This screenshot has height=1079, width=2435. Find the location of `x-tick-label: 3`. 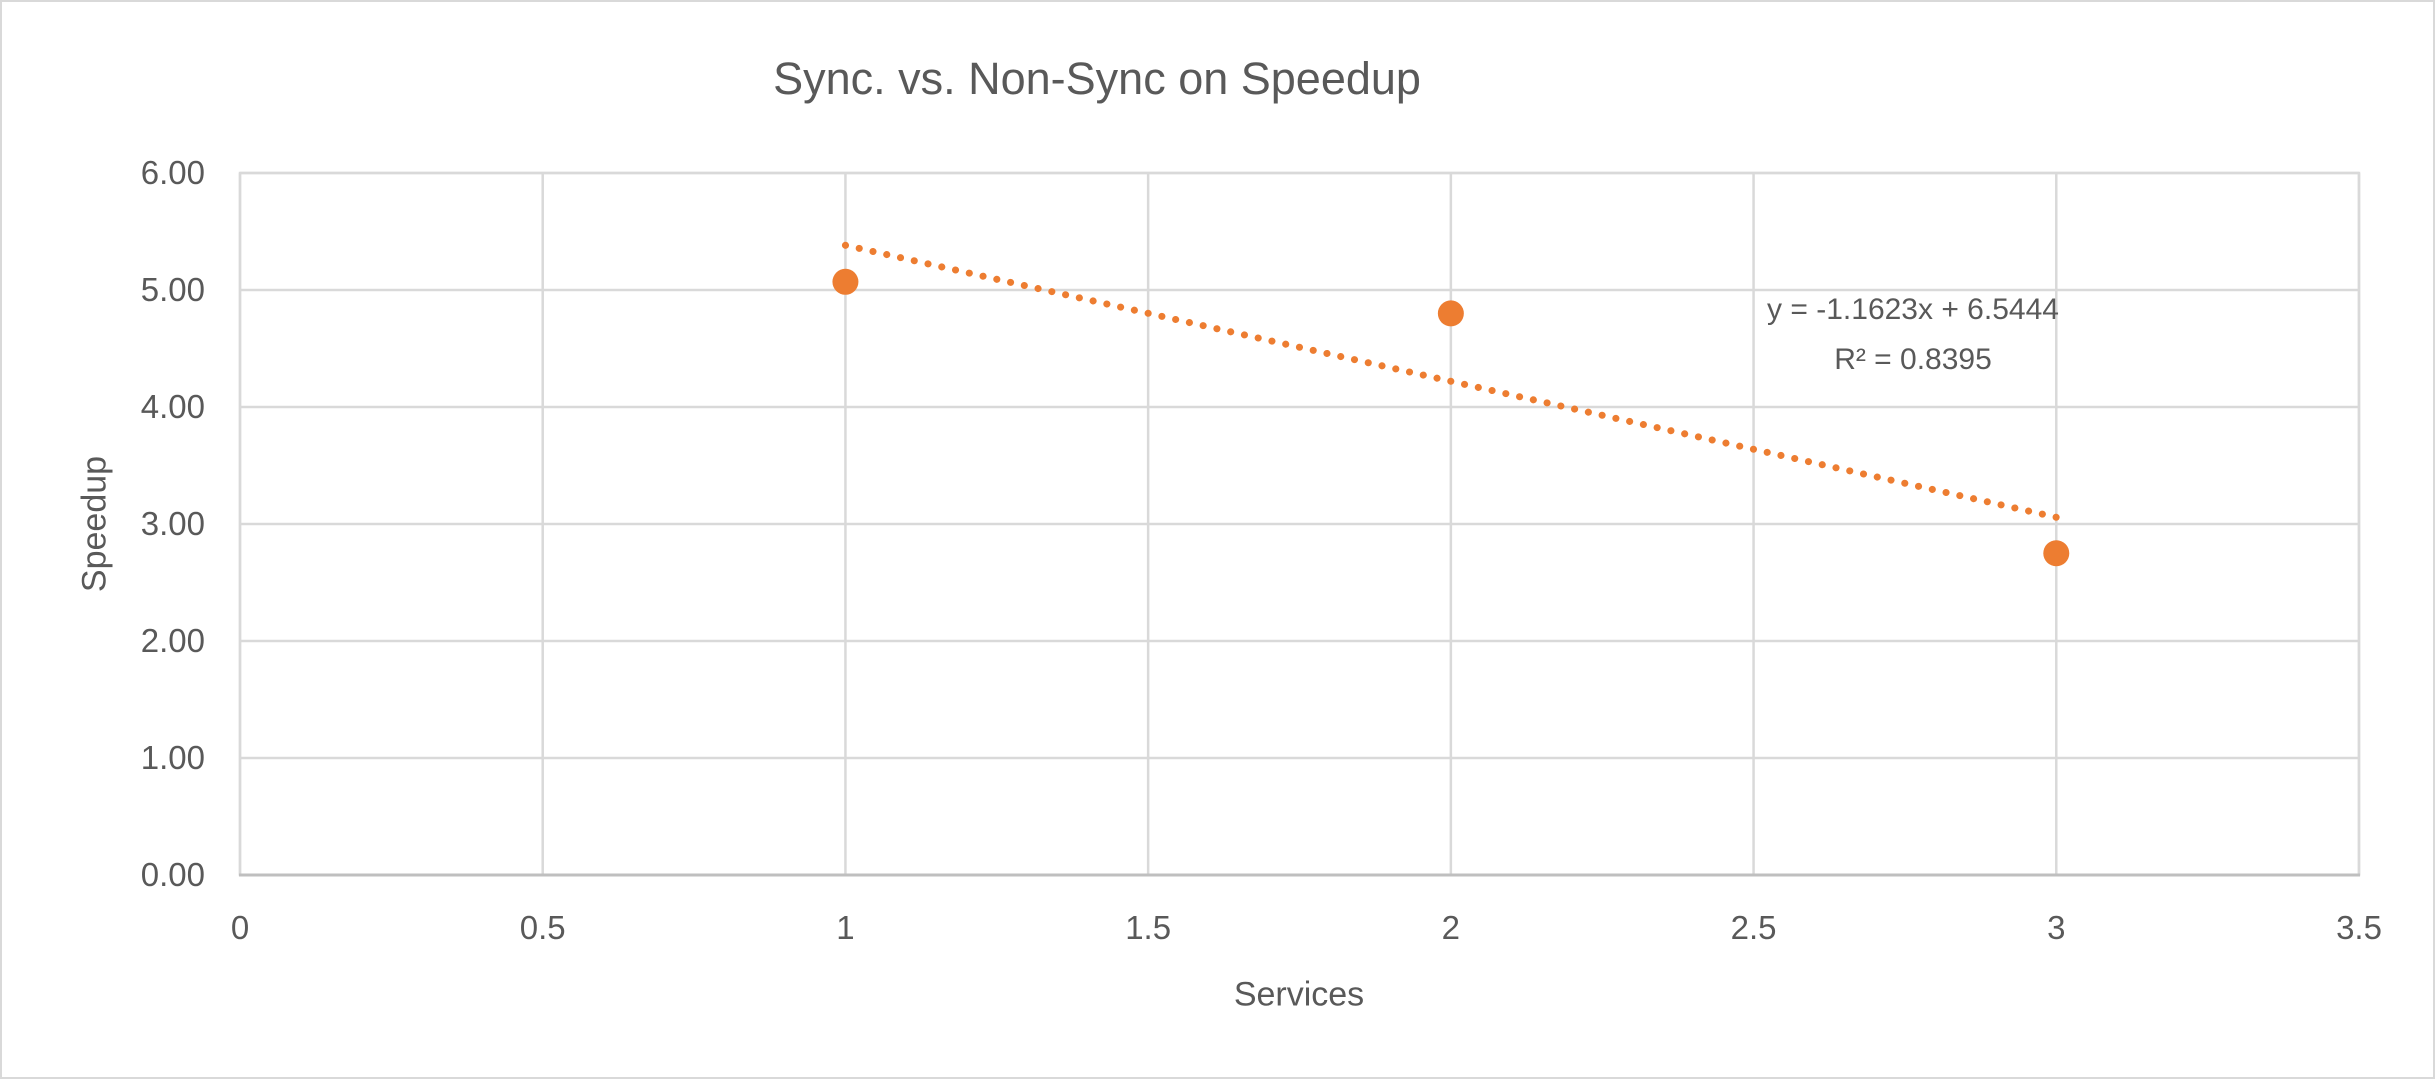

x-tick-label: 3 is located at coordinates (2056, 927).